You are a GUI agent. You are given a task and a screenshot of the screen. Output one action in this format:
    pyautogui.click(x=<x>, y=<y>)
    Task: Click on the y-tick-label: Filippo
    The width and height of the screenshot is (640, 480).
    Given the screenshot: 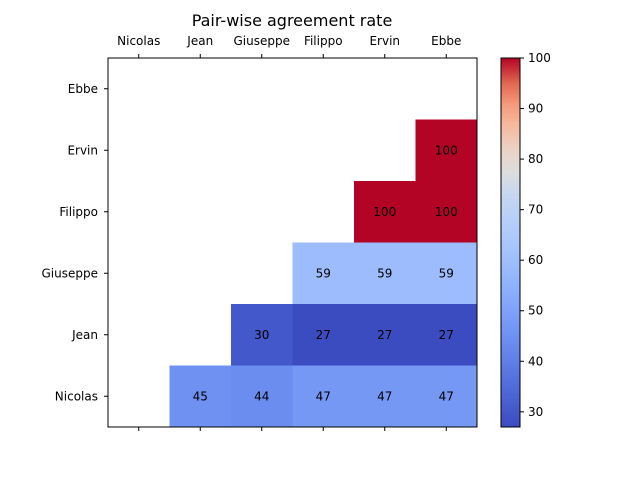 What is the action you would take?
    pyautogui.click(x=78, y=212)
    